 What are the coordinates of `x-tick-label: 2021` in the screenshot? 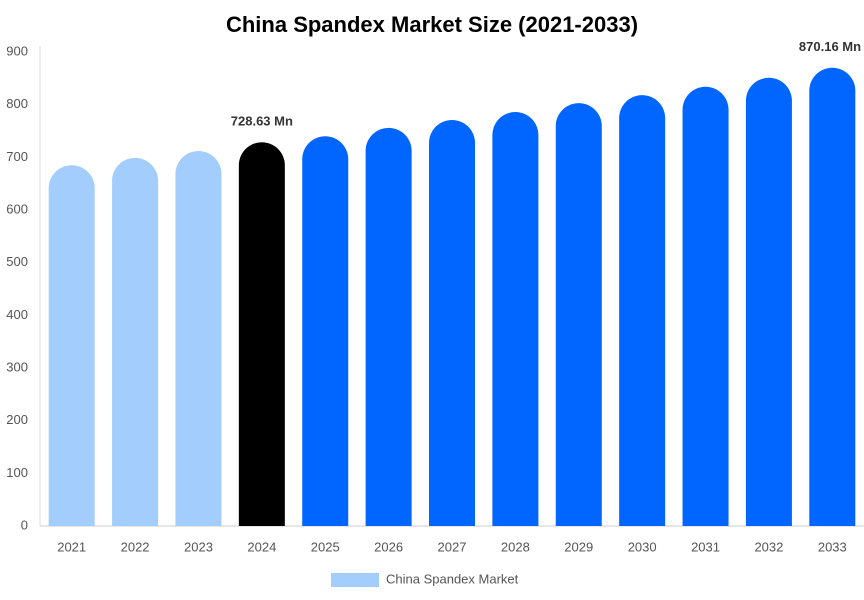 It's located at (71, 546).